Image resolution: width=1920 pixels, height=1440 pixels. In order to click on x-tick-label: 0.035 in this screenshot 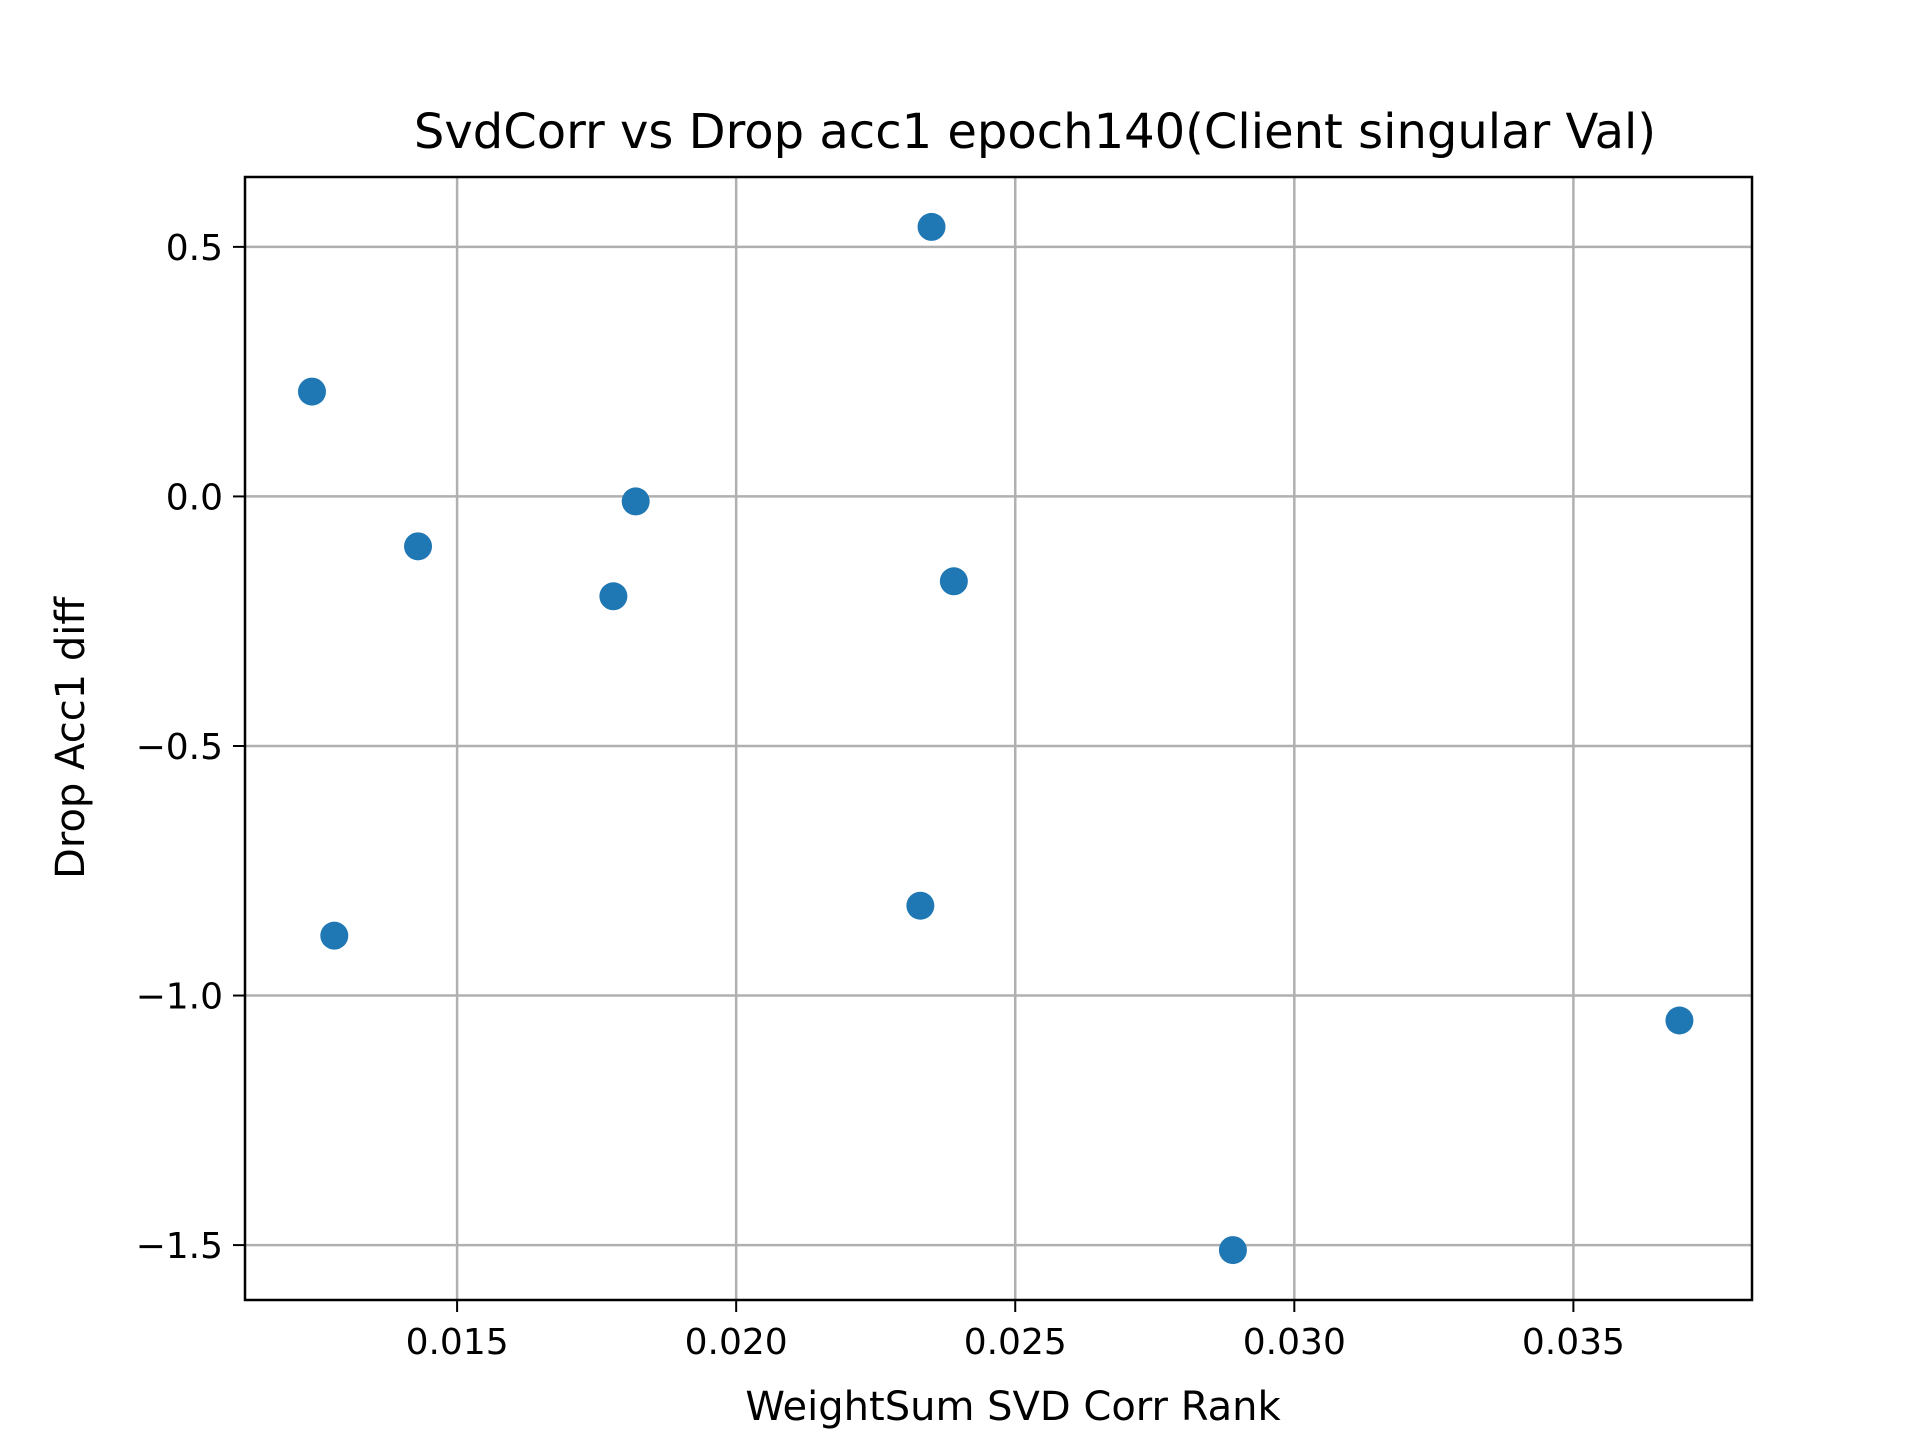, I will do `click(1573, 1342)`.